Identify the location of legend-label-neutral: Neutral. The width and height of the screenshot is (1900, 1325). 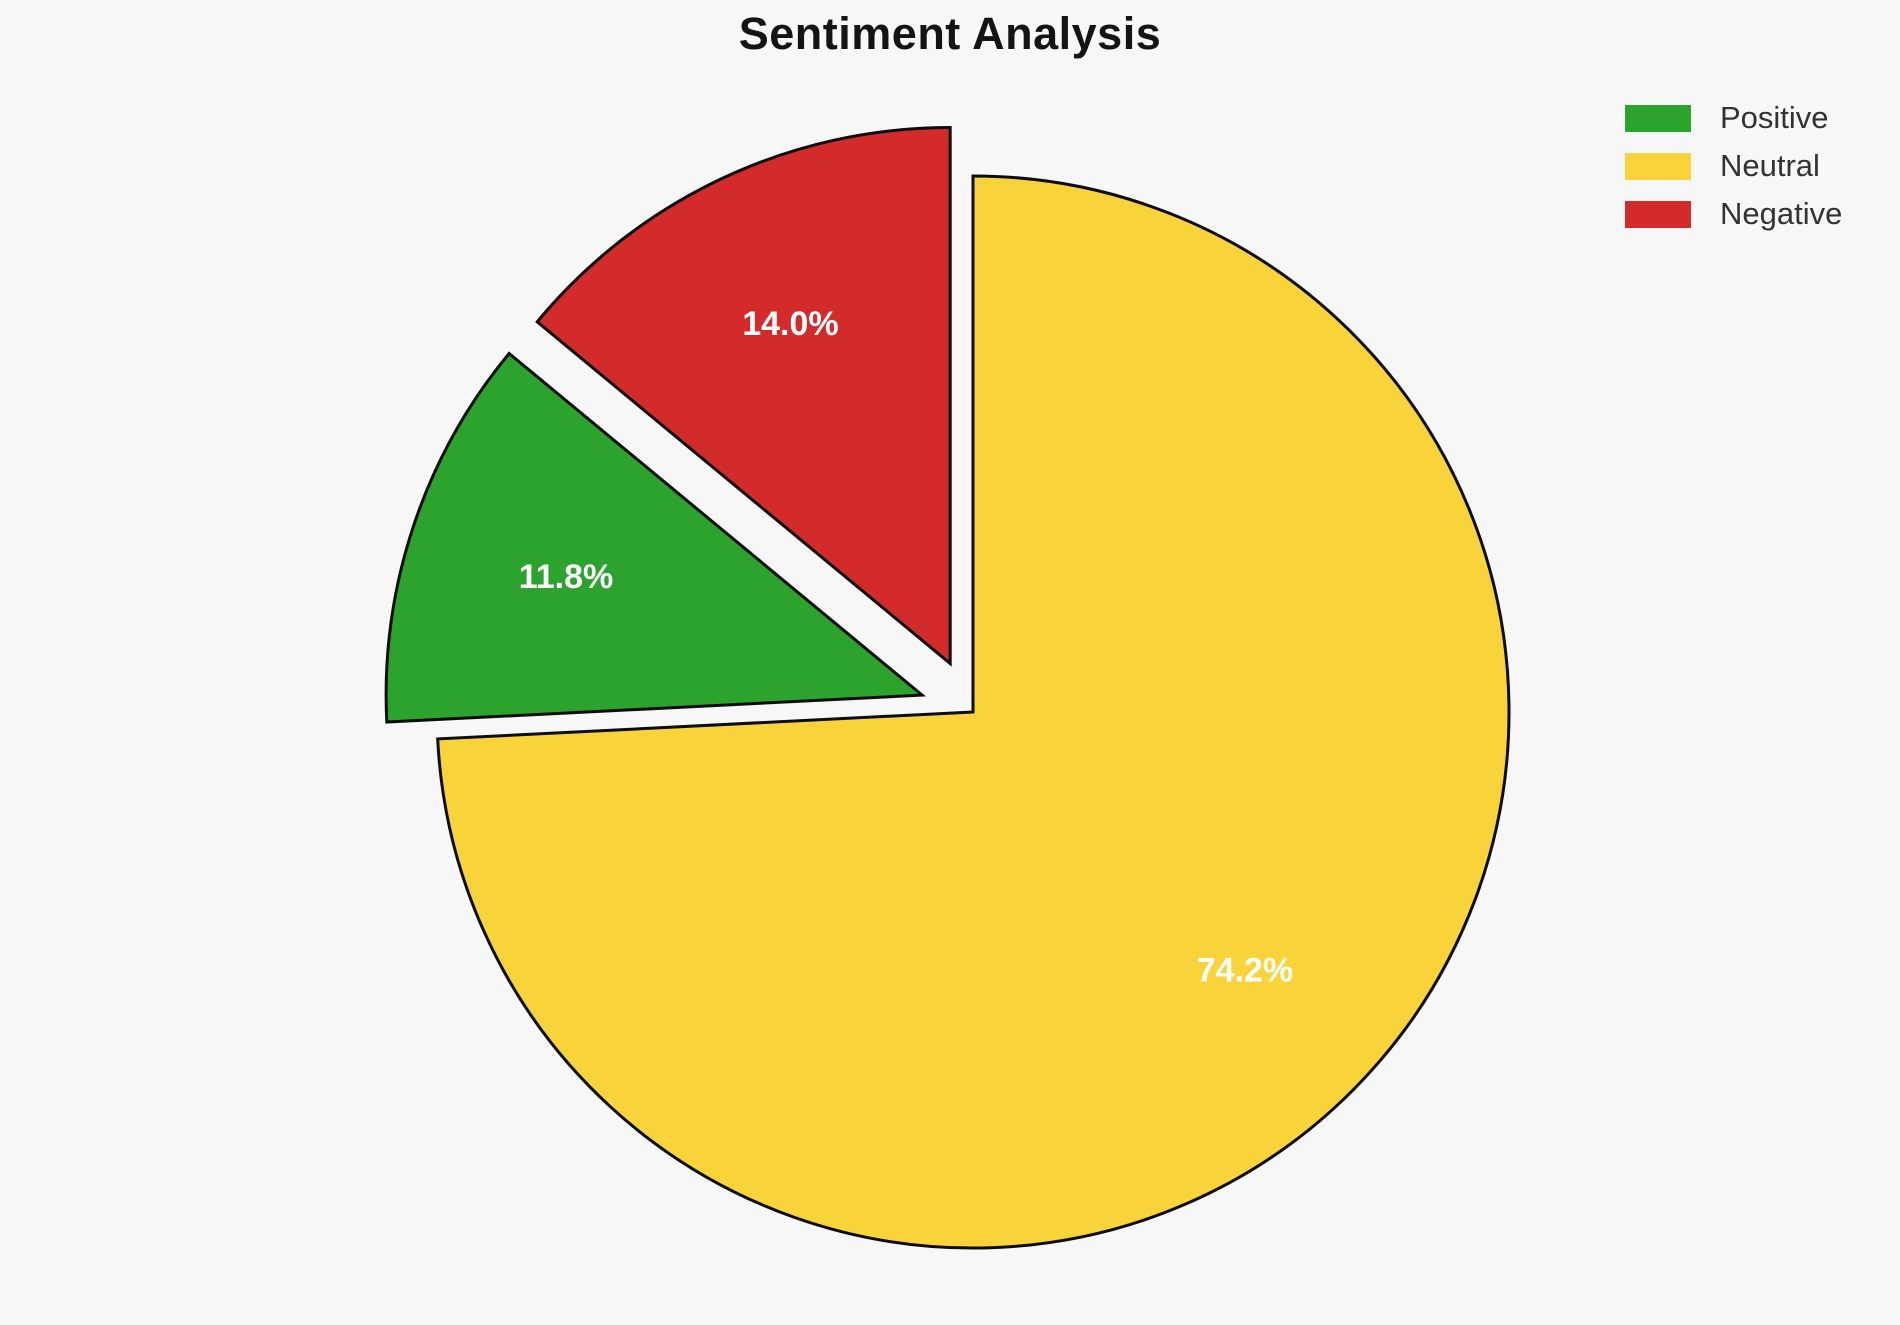
(1770, 165).